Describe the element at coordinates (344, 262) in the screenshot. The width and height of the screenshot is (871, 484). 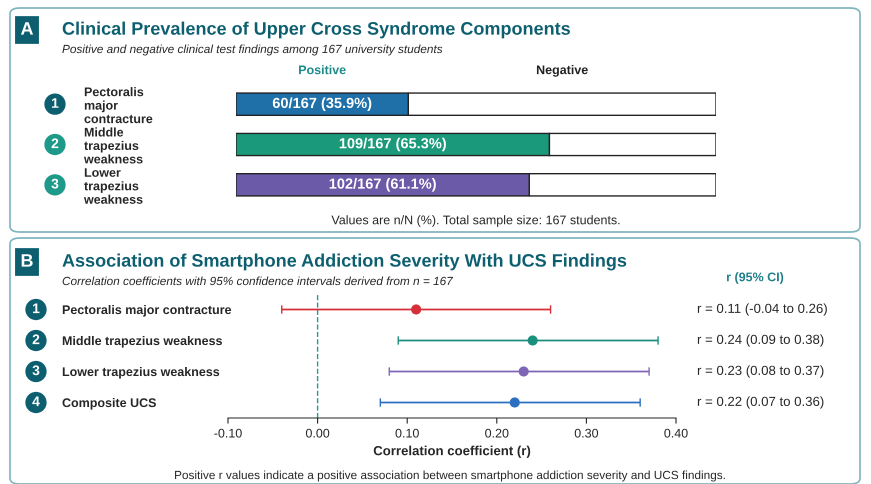
I see `chart-title: Association of Smartphone Addiction Severity With UCS Findings` at that location.